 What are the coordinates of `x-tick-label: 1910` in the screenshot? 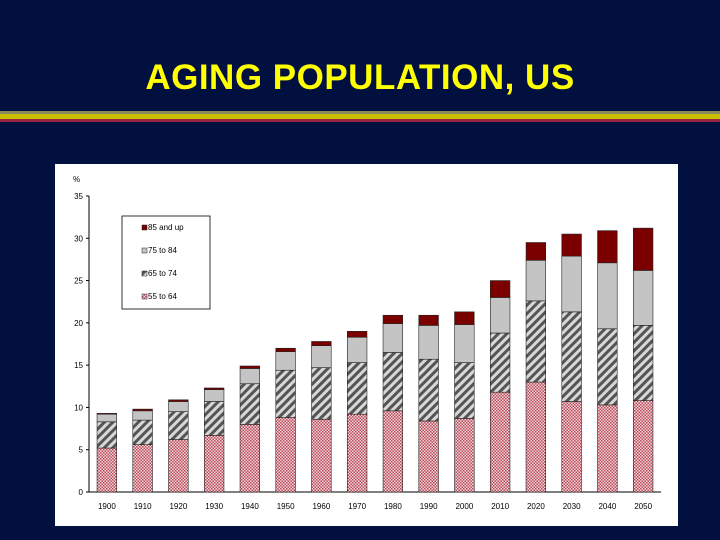 It's located at (143, 506).